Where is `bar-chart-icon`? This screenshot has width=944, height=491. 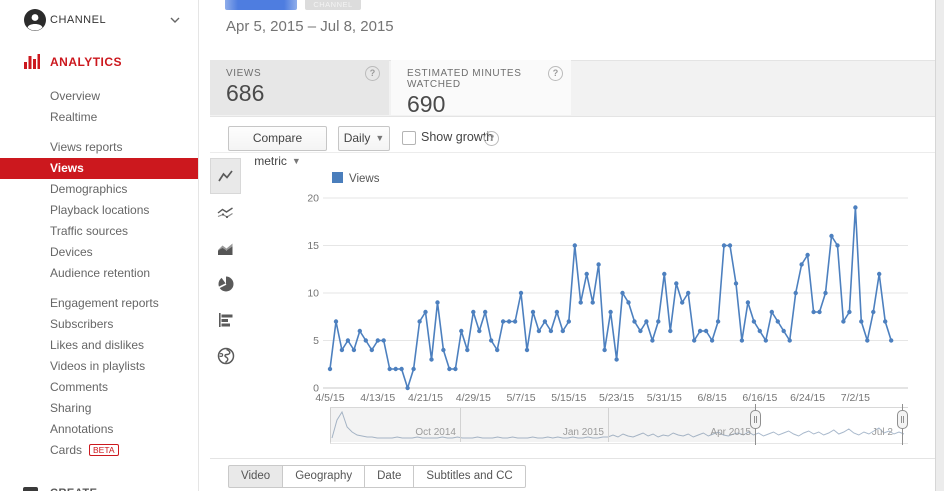
bar-chart-icon is located at coordinates (225, 320).